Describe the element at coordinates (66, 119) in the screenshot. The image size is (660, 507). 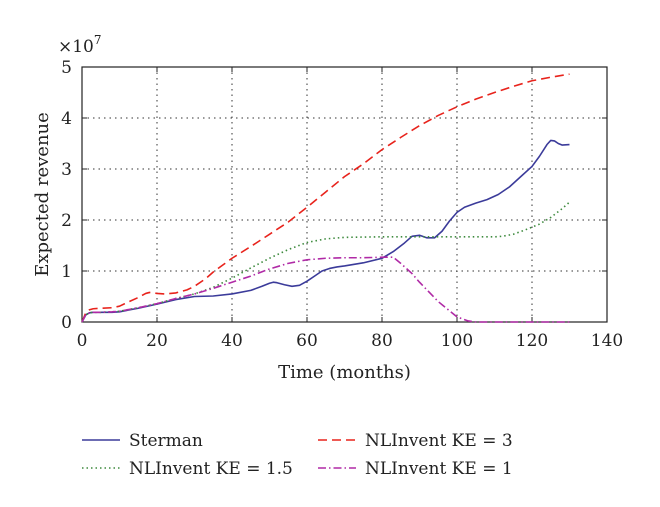
I see `y-tick-label: 4` at that location.